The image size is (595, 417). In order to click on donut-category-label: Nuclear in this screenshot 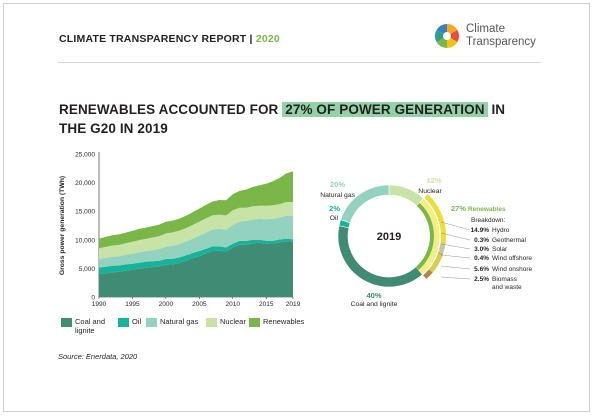, I will do `click(430, 191)`.